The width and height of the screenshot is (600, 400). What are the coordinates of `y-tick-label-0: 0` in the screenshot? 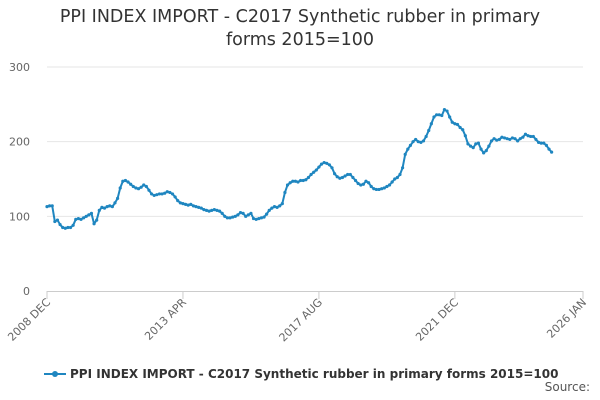 It's located at (26, 291).